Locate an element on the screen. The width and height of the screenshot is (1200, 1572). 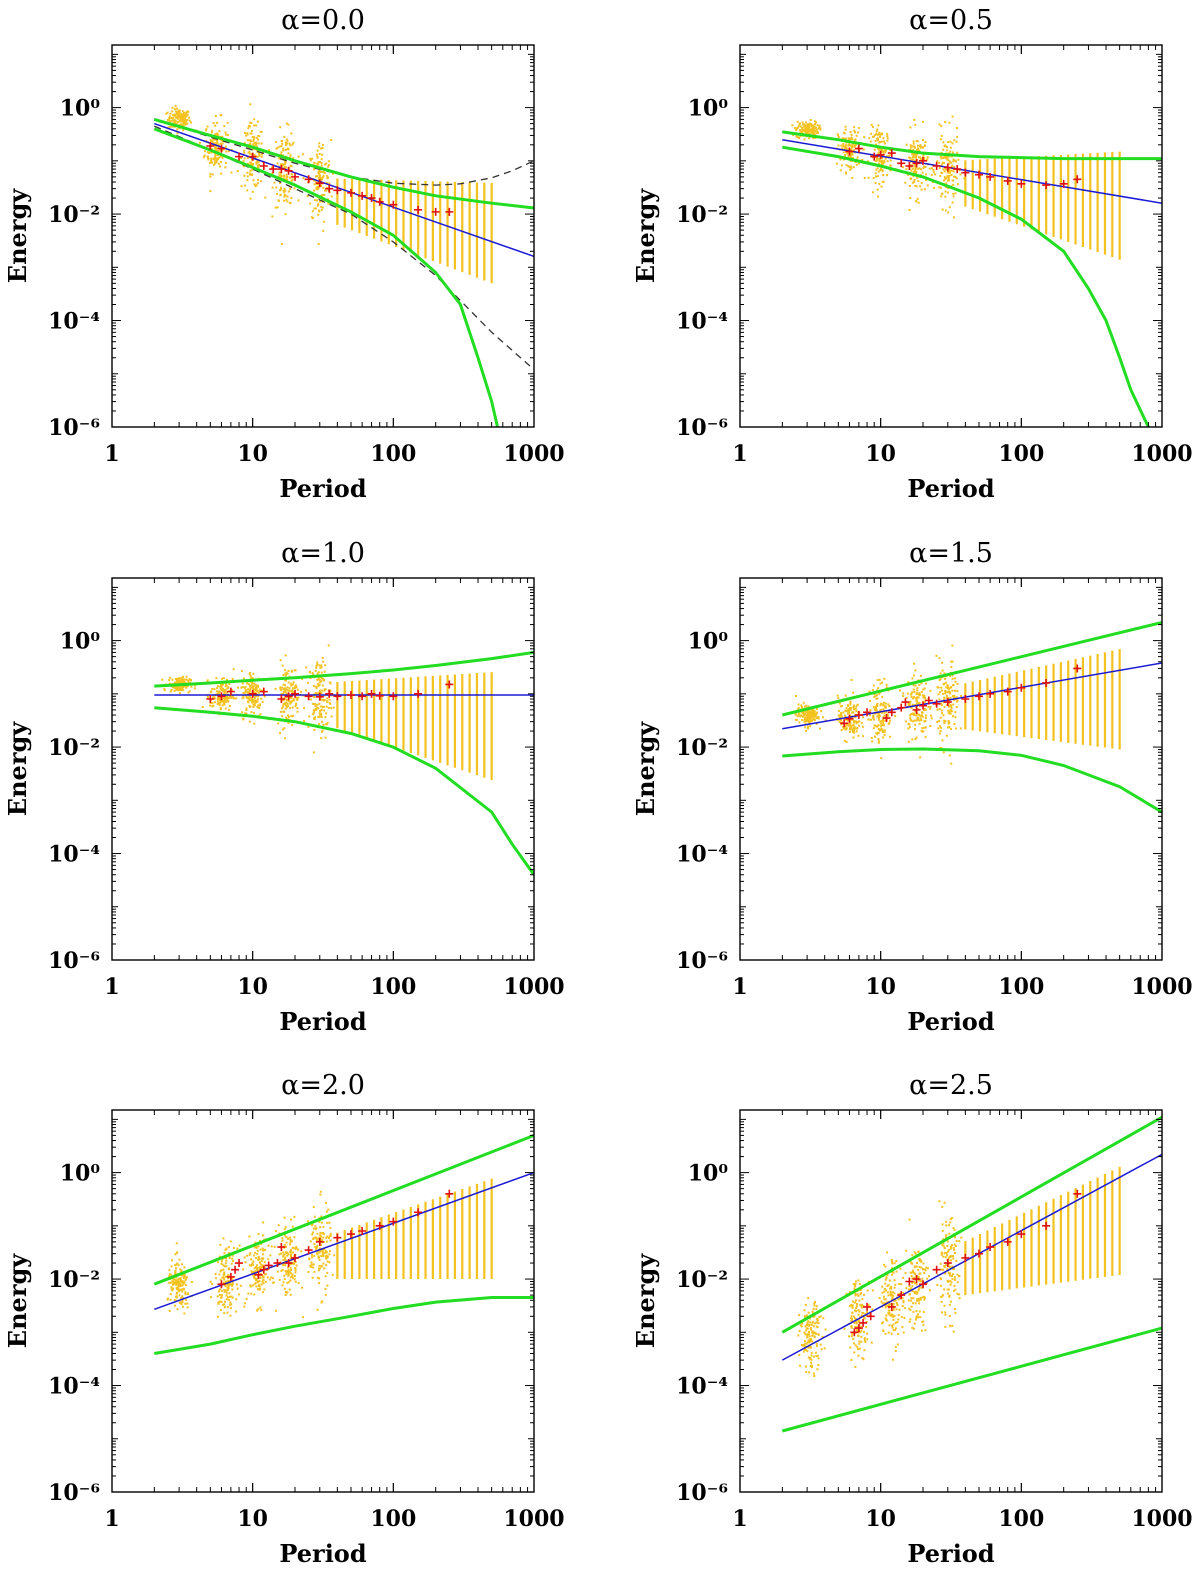
chart-title: α=2.0 is located at coordinates (323, 1085).